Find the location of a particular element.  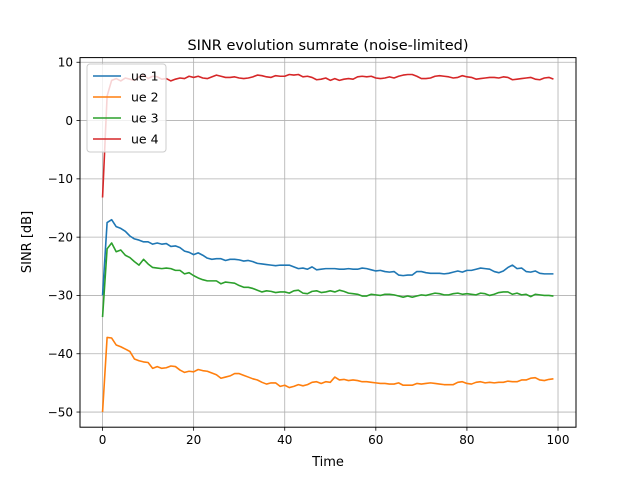

x-tick-label: 100 is located at coordinates (558, 440).